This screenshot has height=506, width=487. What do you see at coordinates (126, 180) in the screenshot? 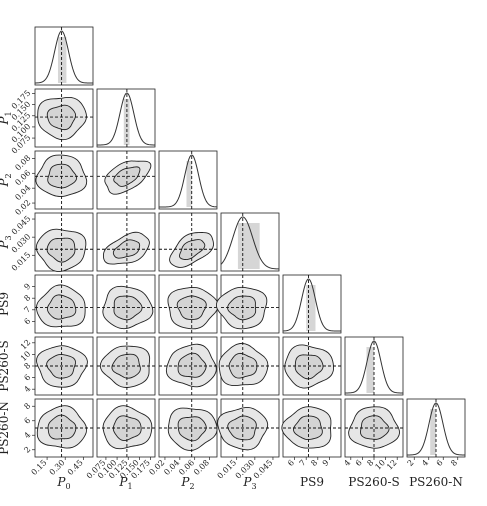
I see `panel-P2-vs-P1` at bounding box center [126, 180].